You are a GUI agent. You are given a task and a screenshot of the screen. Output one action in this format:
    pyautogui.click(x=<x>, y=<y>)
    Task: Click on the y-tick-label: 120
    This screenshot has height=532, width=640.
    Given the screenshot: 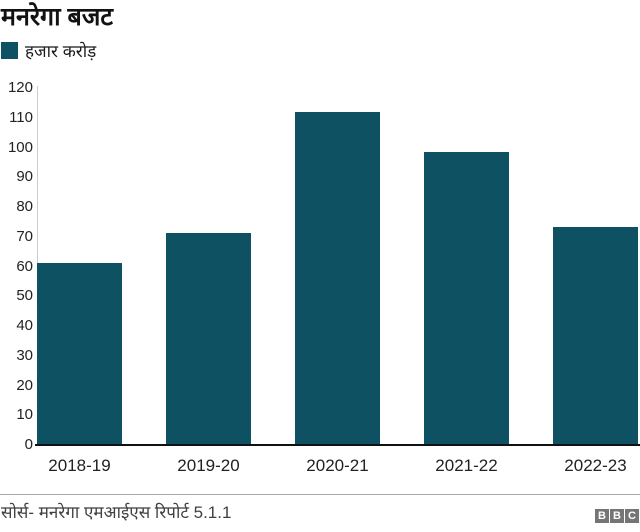 What is the action you would take?
    pyautogui.click(x=20, y=87)
    